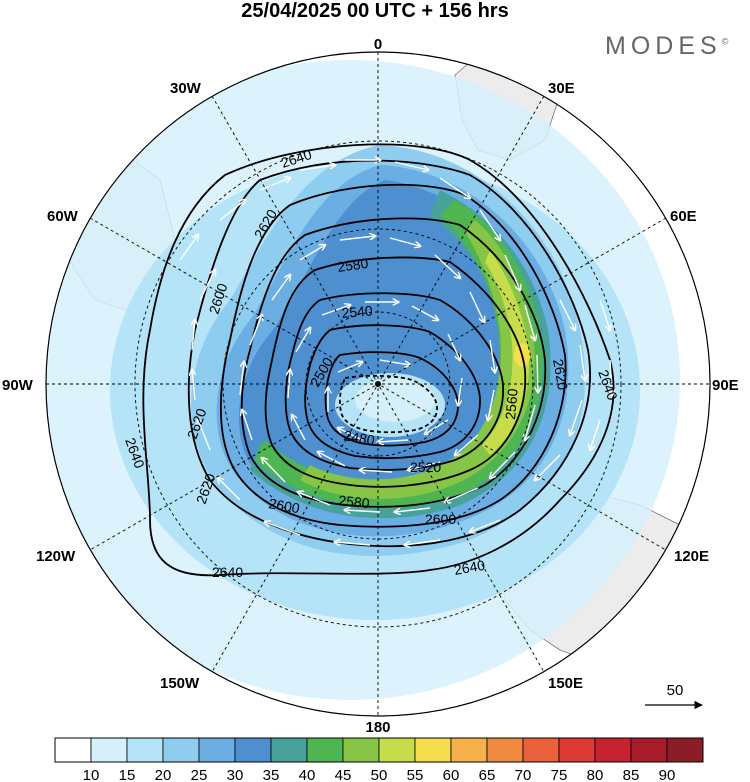  I want to click on contour-label: 2620, so click(560, 375).